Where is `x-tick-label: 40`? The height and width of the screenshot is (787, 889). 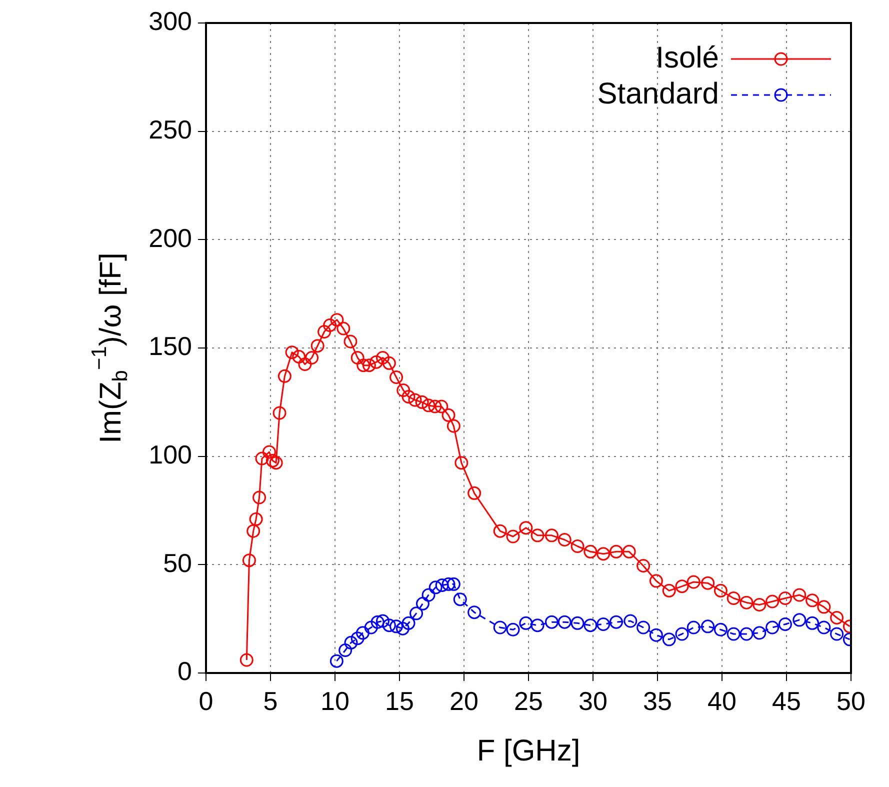 x-tick-label: 40 is located at coordinates (722, 701).